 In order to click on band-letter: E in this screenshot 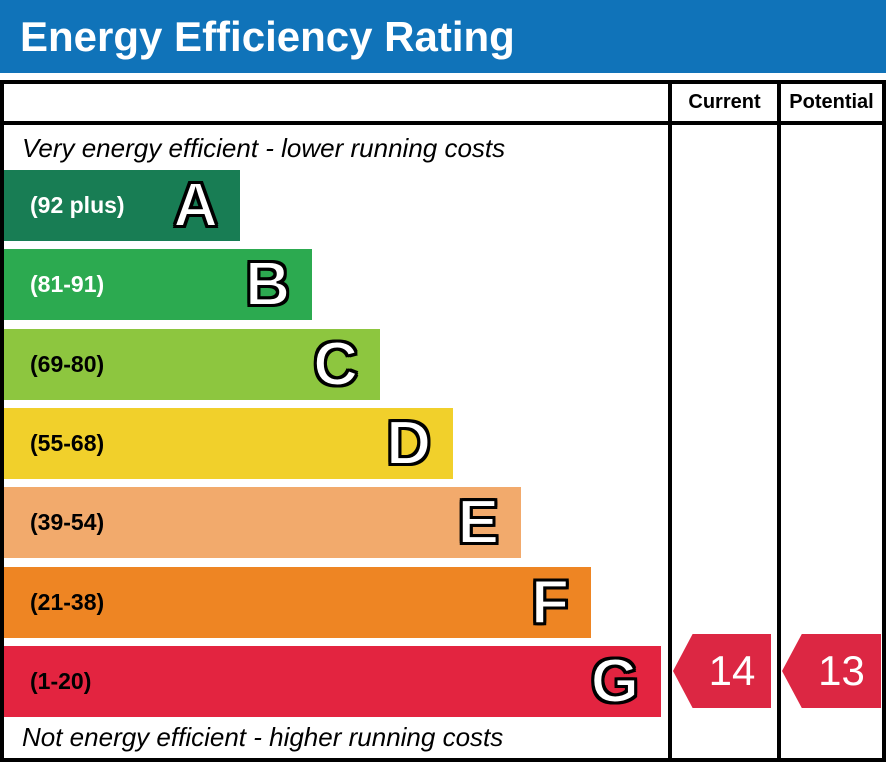, I will do `click(478, 522)`.